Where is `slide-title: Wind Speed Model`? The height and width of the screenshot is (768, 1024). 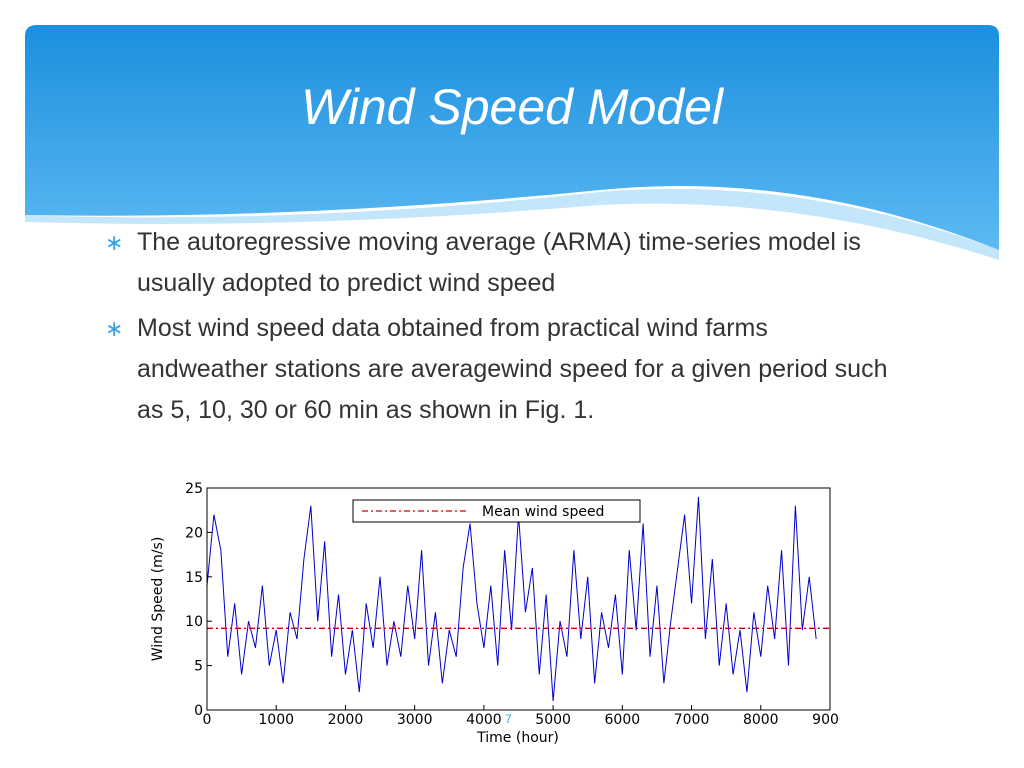
slide-title: Wind Speed Model is located at coordinates (512, 107).